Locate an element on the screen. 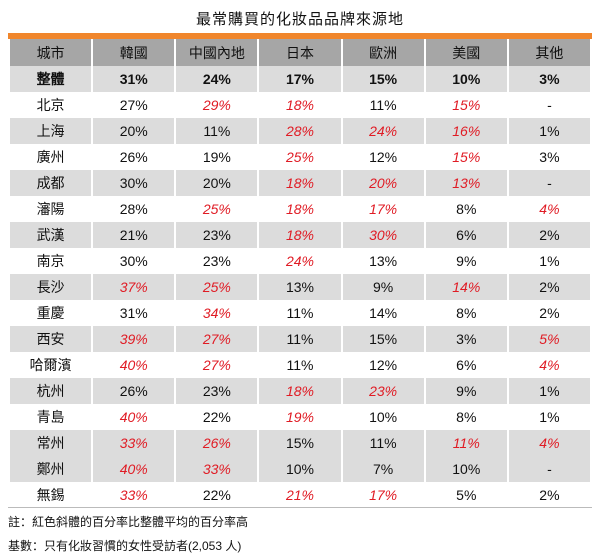 This screenshot has width=600, height=554. value-cell: 20% is located at coordinates (217, 183).